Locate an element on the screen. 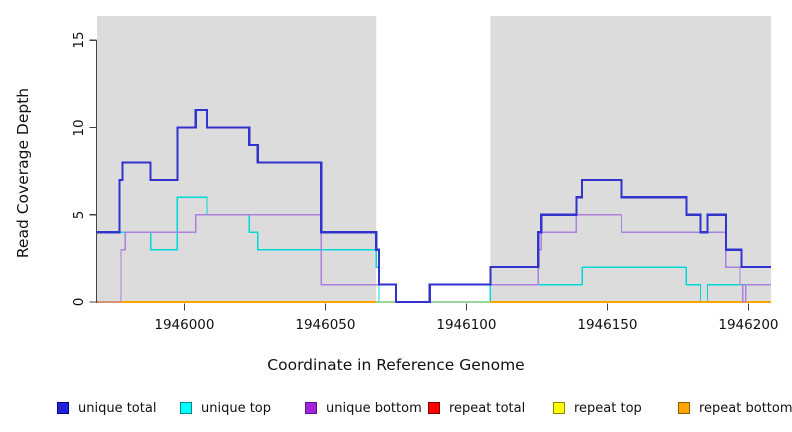 Image resolution: width=792 pixels, height=432 pixels. legend-label: repeat bottom is located at coordinates (745, 408).